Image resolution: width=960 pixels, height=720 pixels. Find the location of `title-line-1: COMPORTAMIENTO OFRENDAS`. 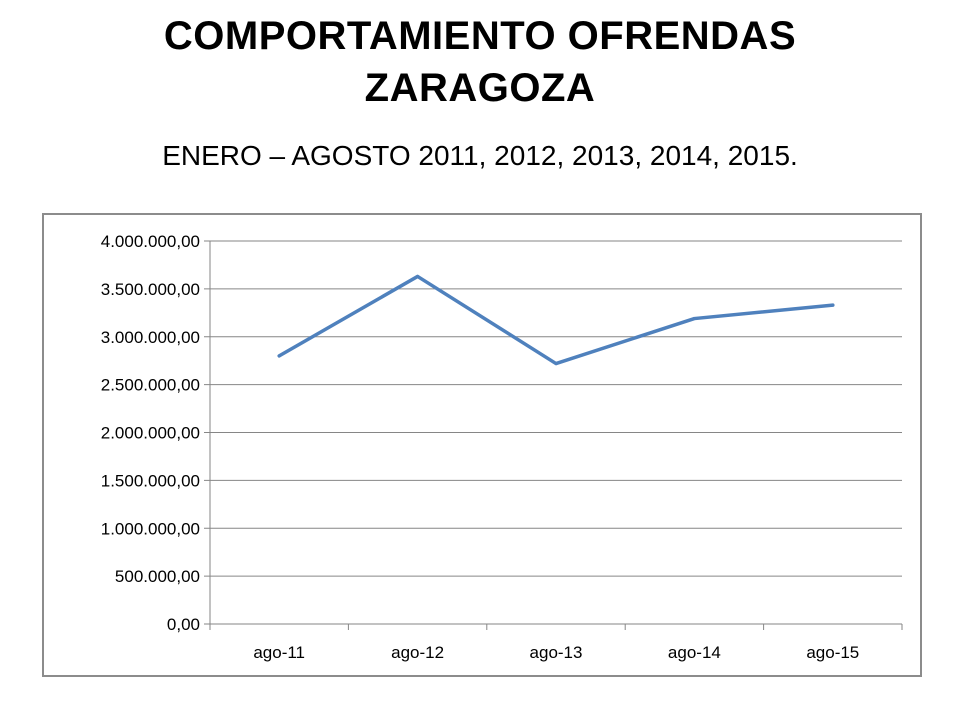

title-line-1: COMPORTAMIENTO OFRENDAS is located at coordinates (480, 36).